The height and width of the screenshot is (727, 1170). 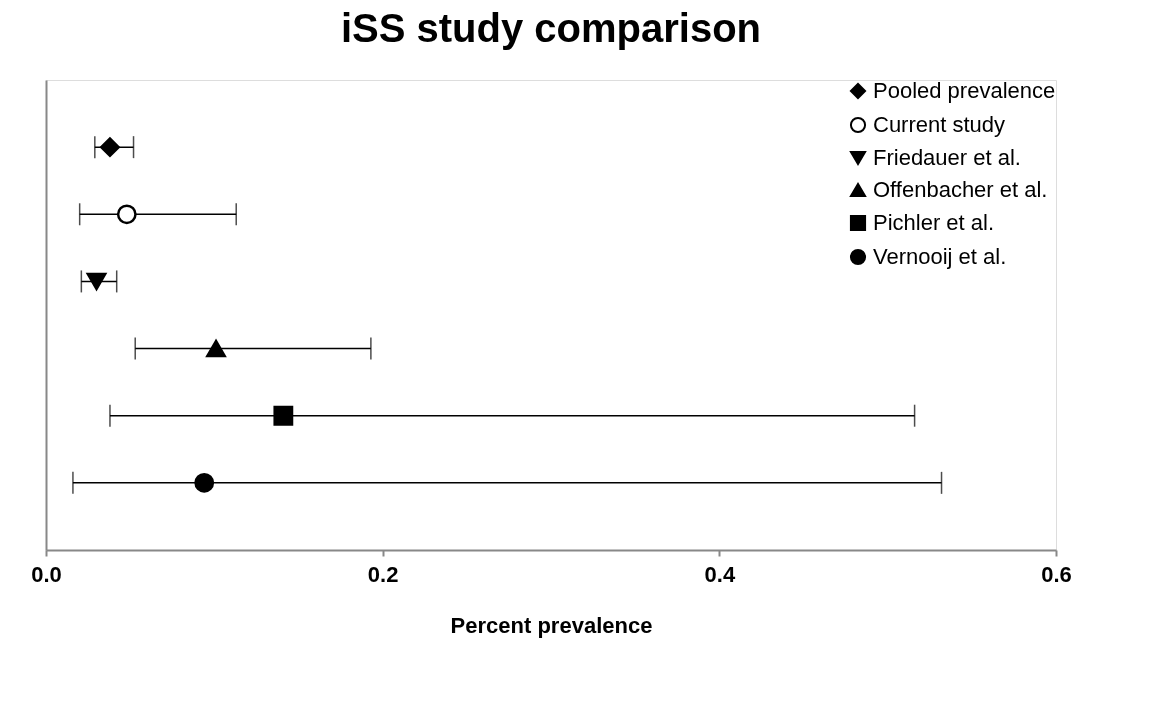 I want to click on chart-title: iSS study comparison, so click(x=551, y=28).